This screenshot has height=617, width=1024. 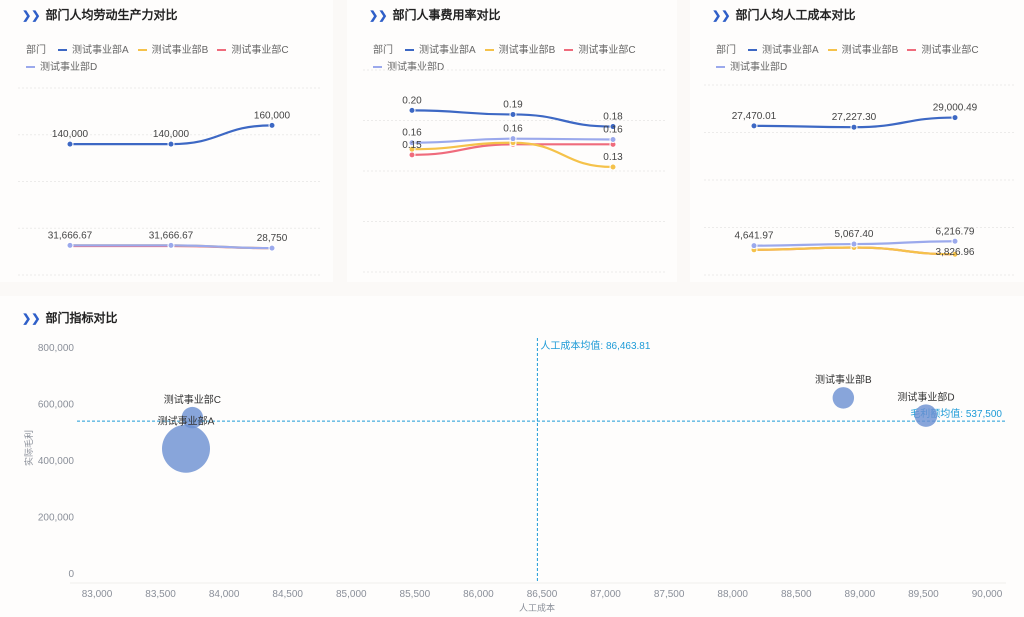 I want to click on bubble-label: 测试事业部D, so click(x=925, y=396).